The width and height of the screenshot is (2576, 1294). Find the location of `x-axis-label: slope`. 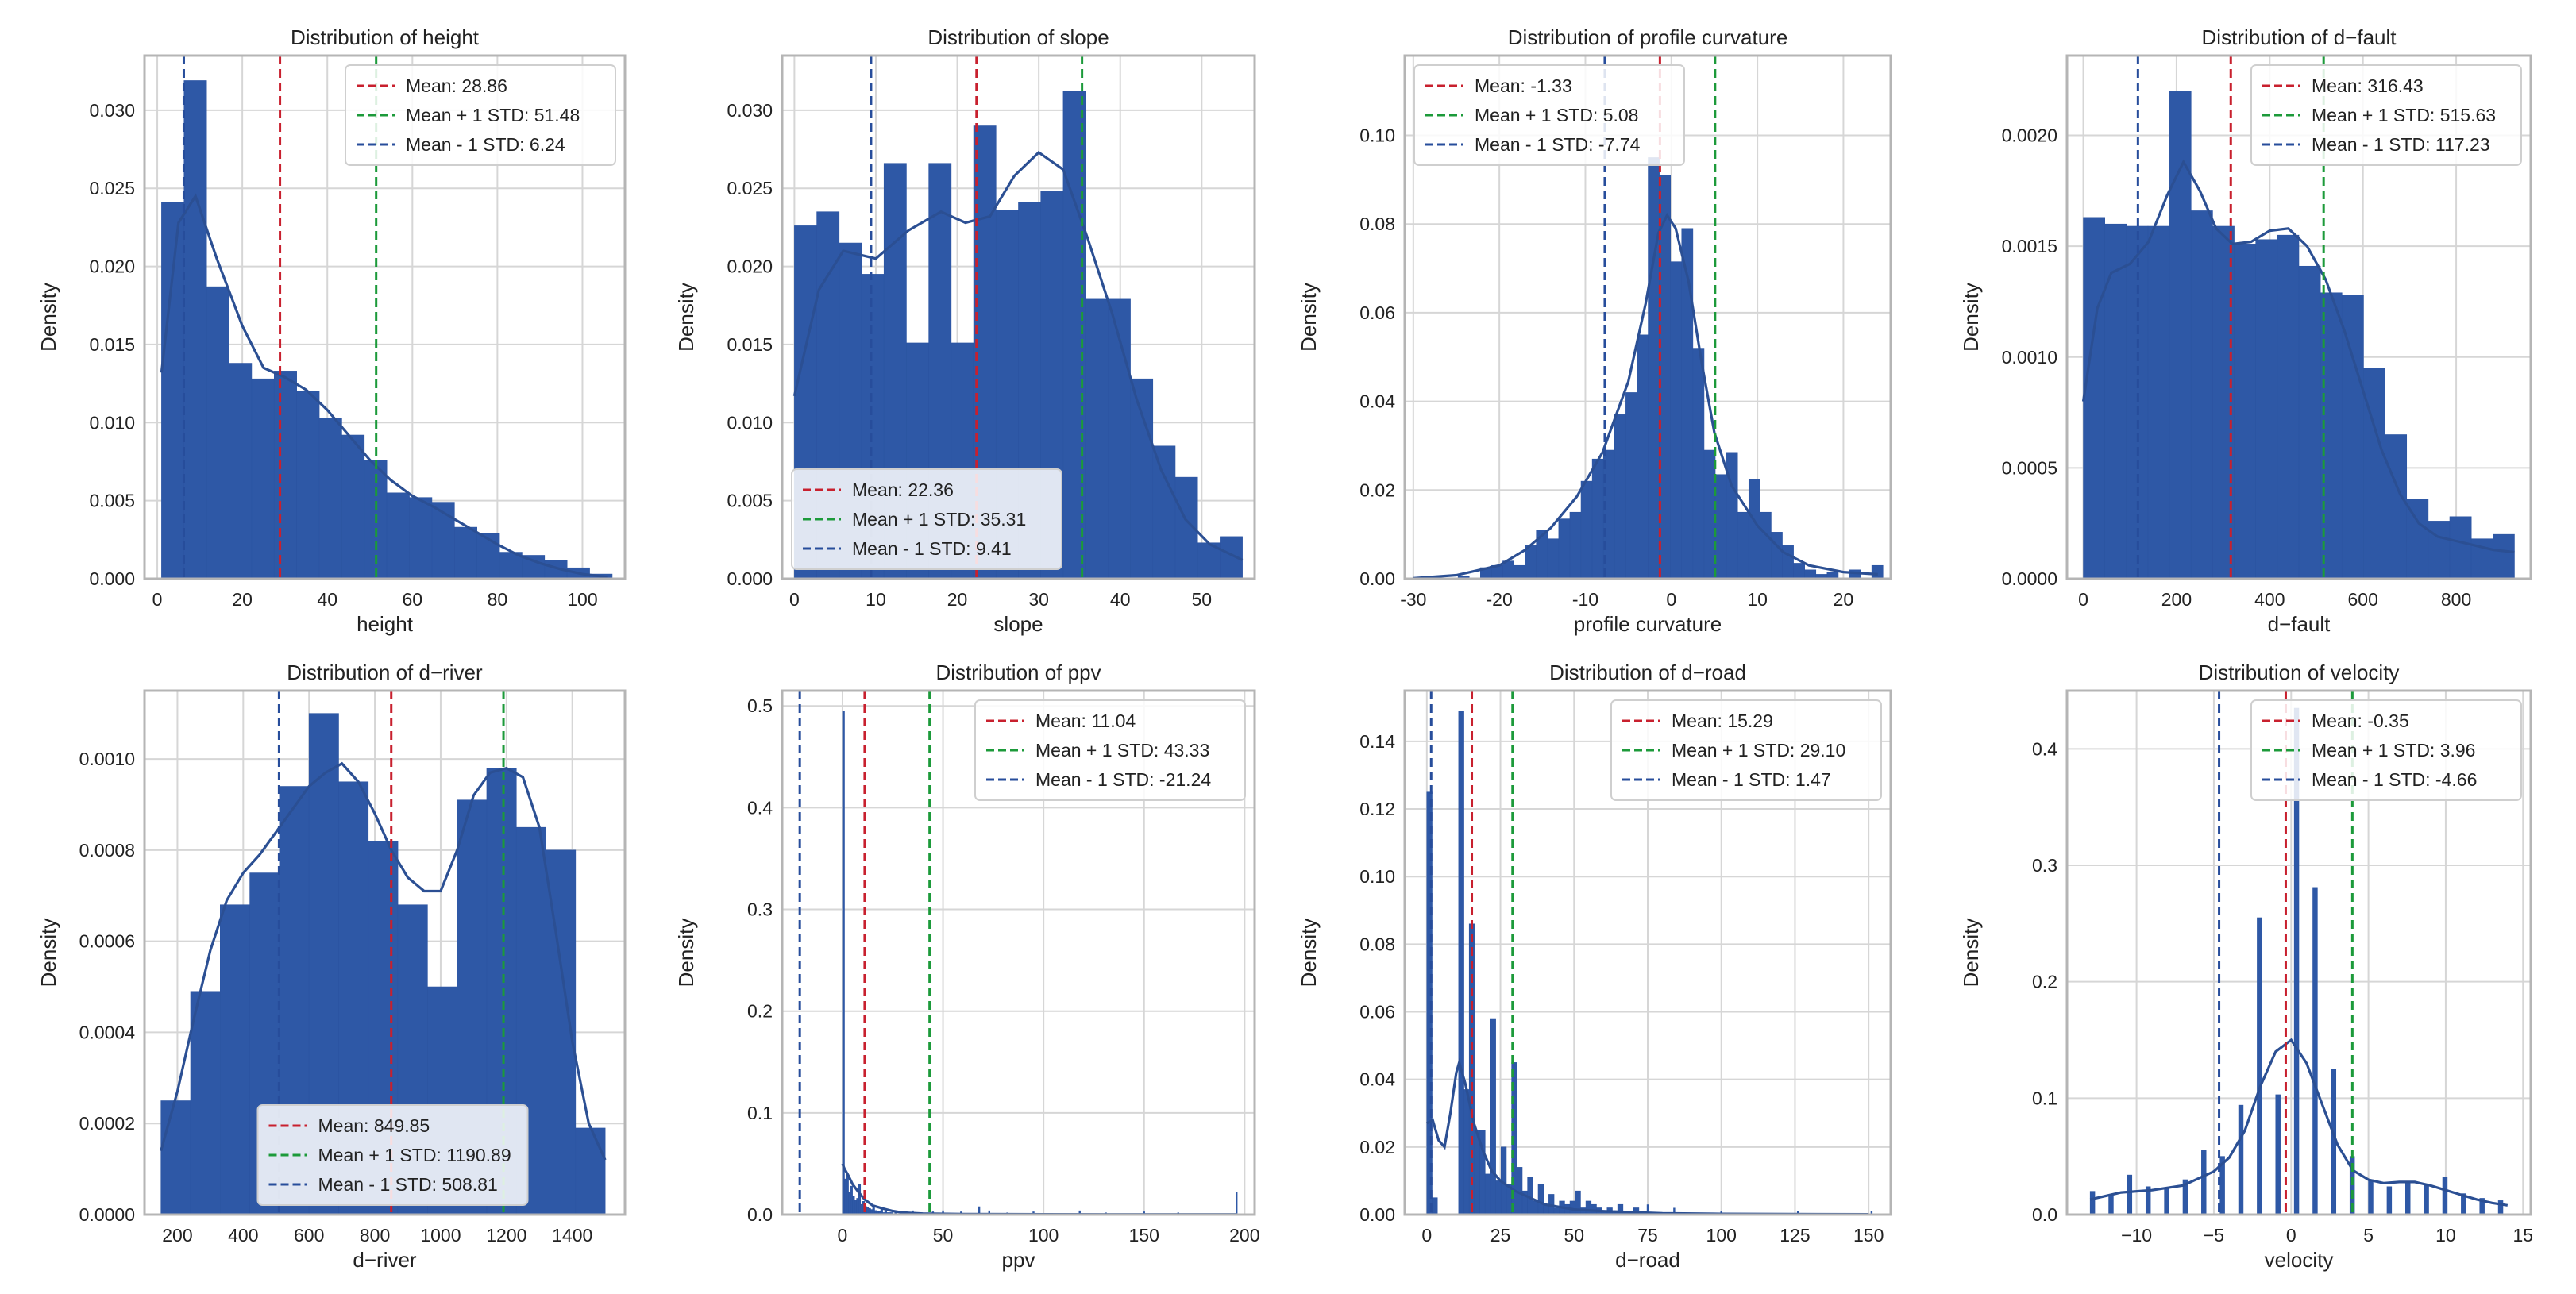

x-axis-label: slope is located at coordinates (1018, 624).